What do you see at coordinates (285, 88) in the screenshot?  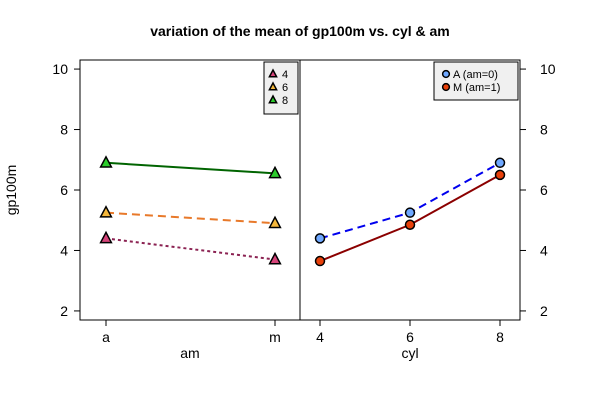 I see `legend-label: 6` at bounding box center [285, 88].